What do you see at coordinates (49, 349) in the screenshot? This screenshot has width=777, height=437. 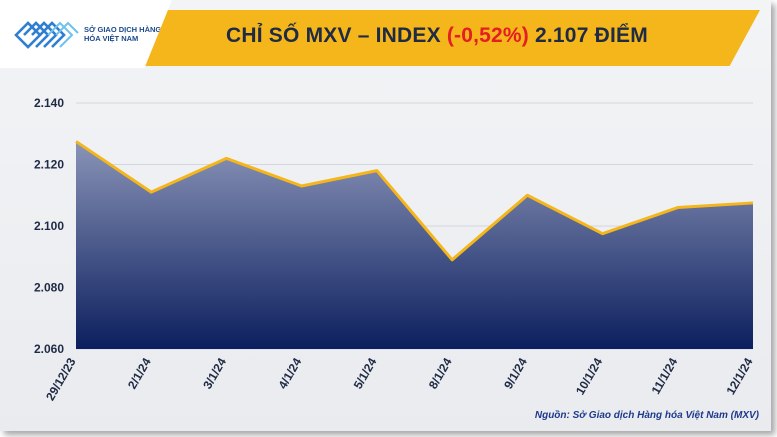 I see `y-tick-label: 2.060` at bounding box center [49, 349].